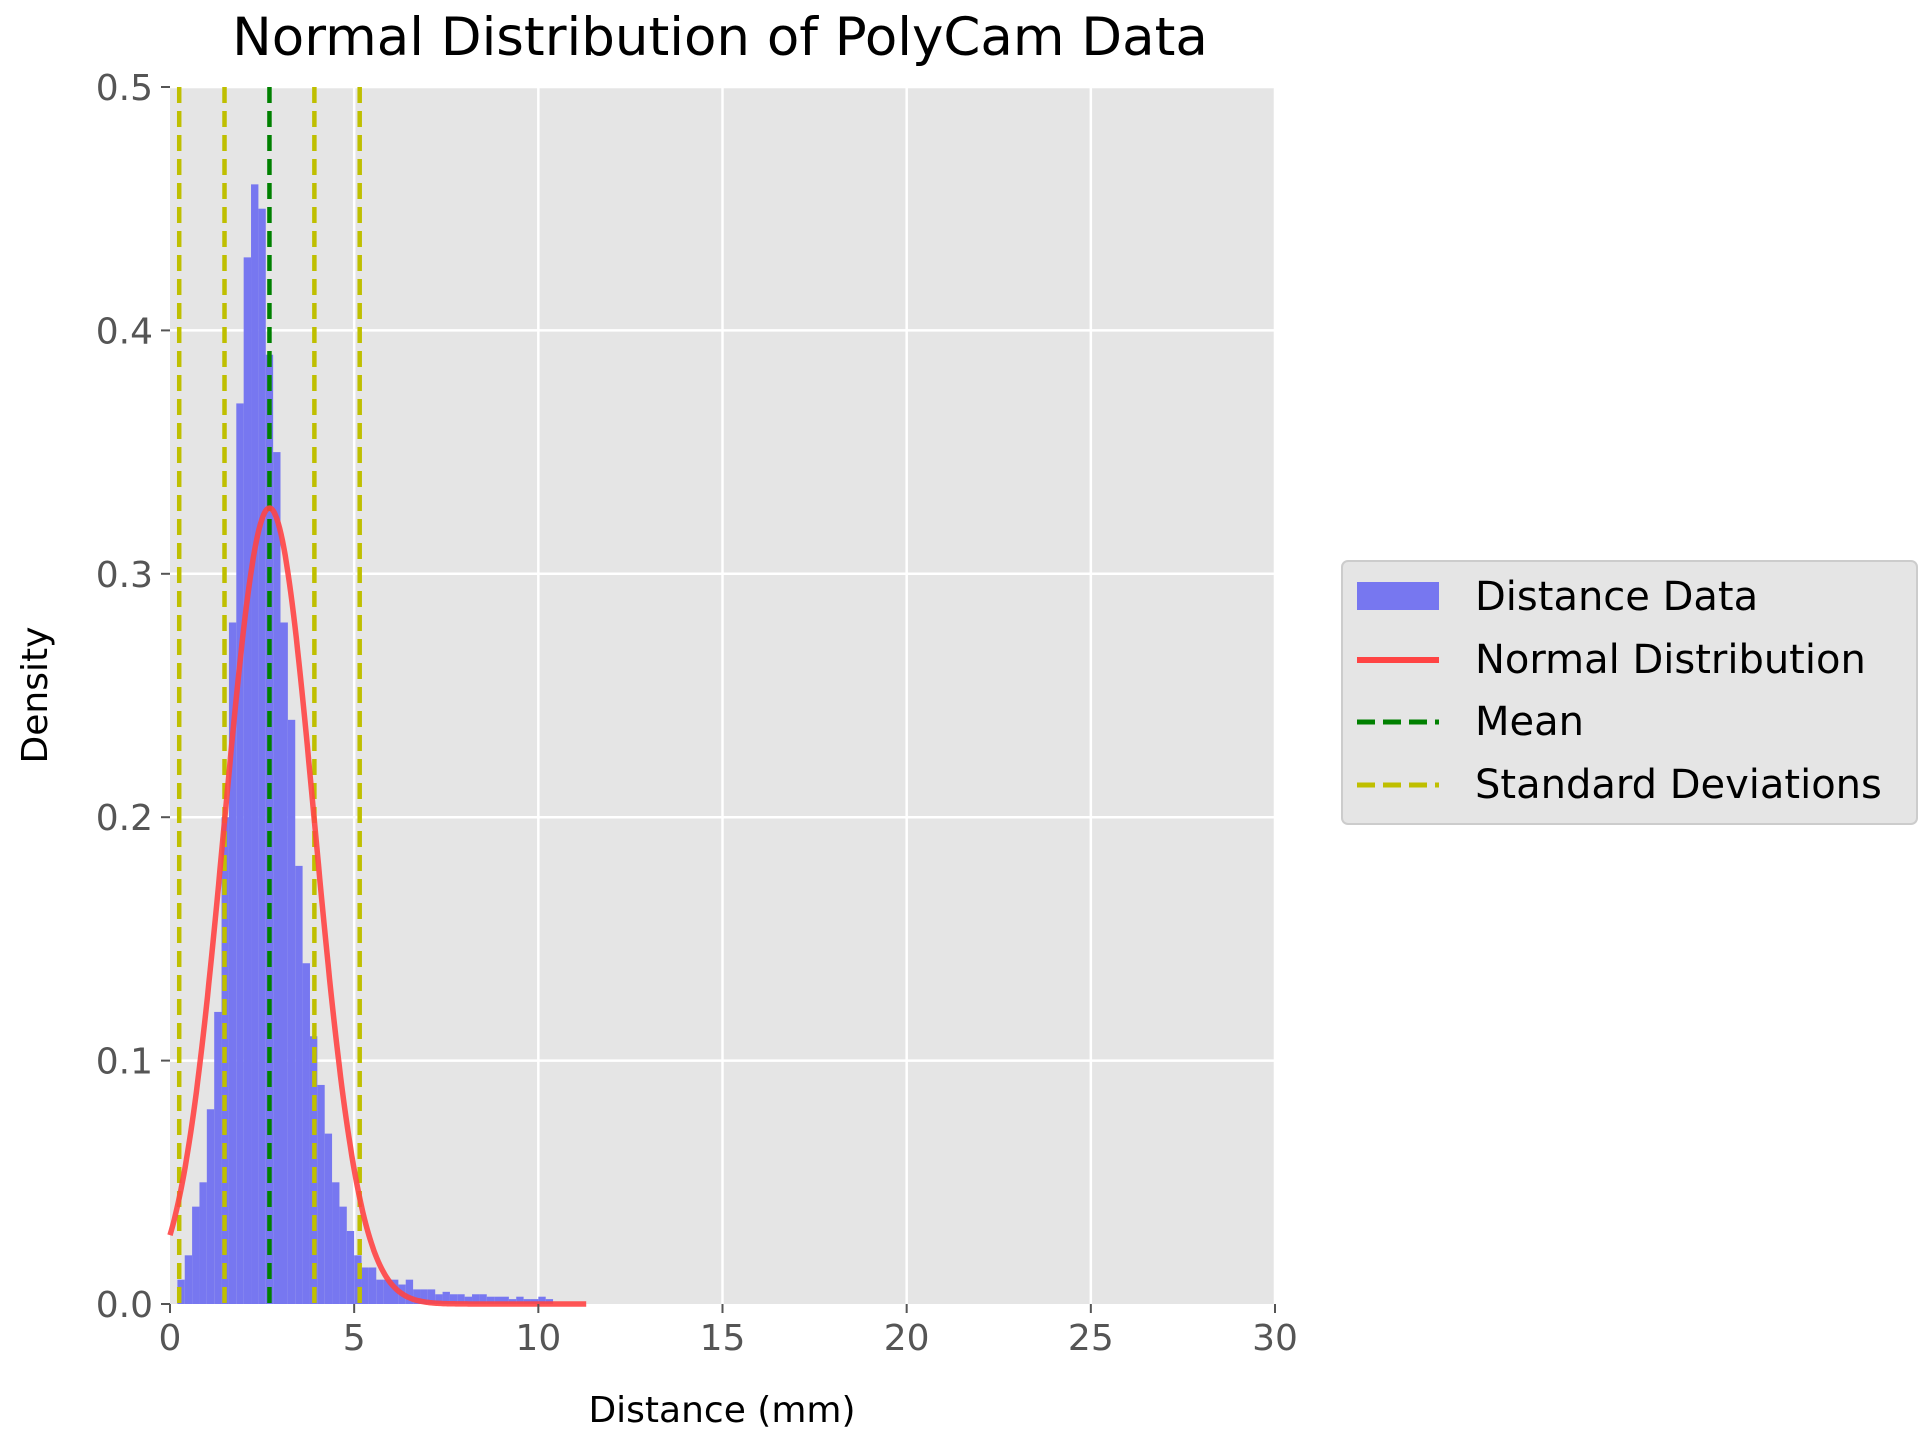  I want to click on legend-swatch-distance-data, so click(1398, 596).